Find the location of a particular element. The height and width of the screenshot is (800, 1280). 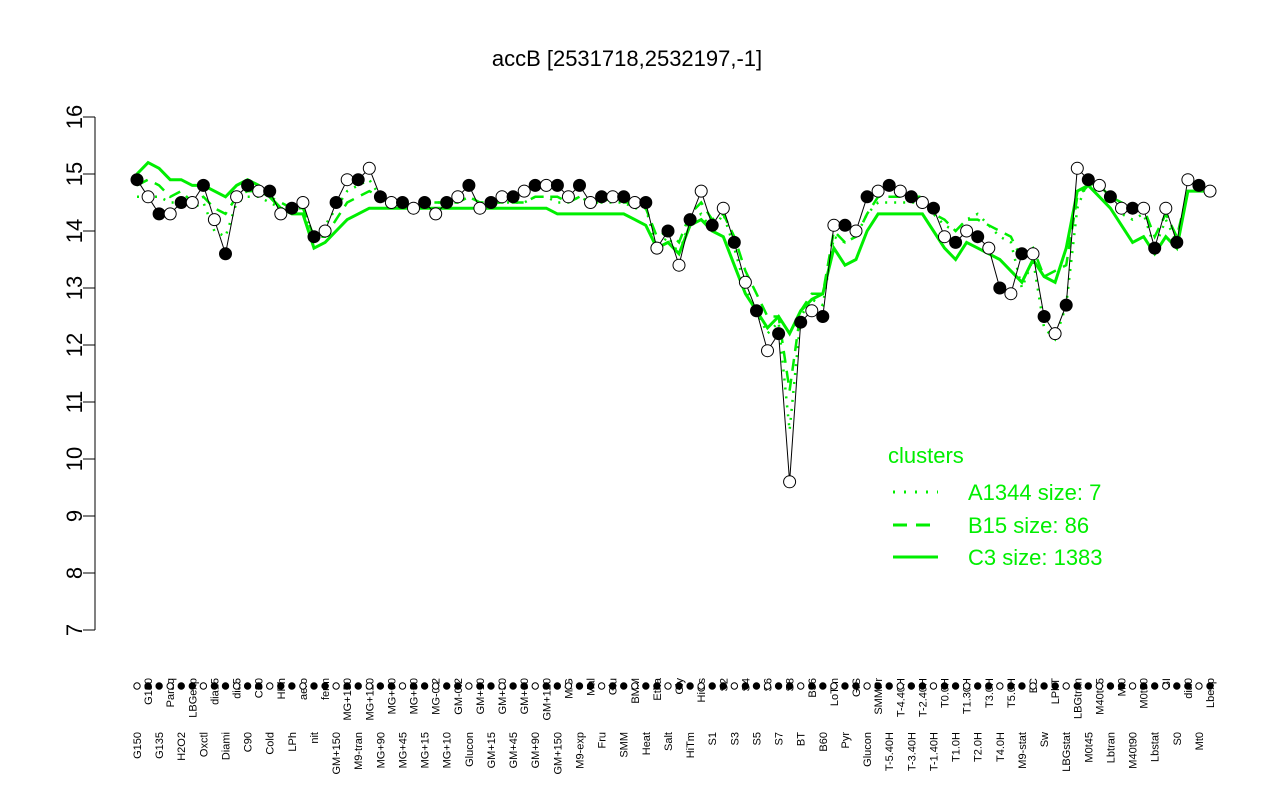

x-tick-label: T2.0H is located at coordinates (979, 747).